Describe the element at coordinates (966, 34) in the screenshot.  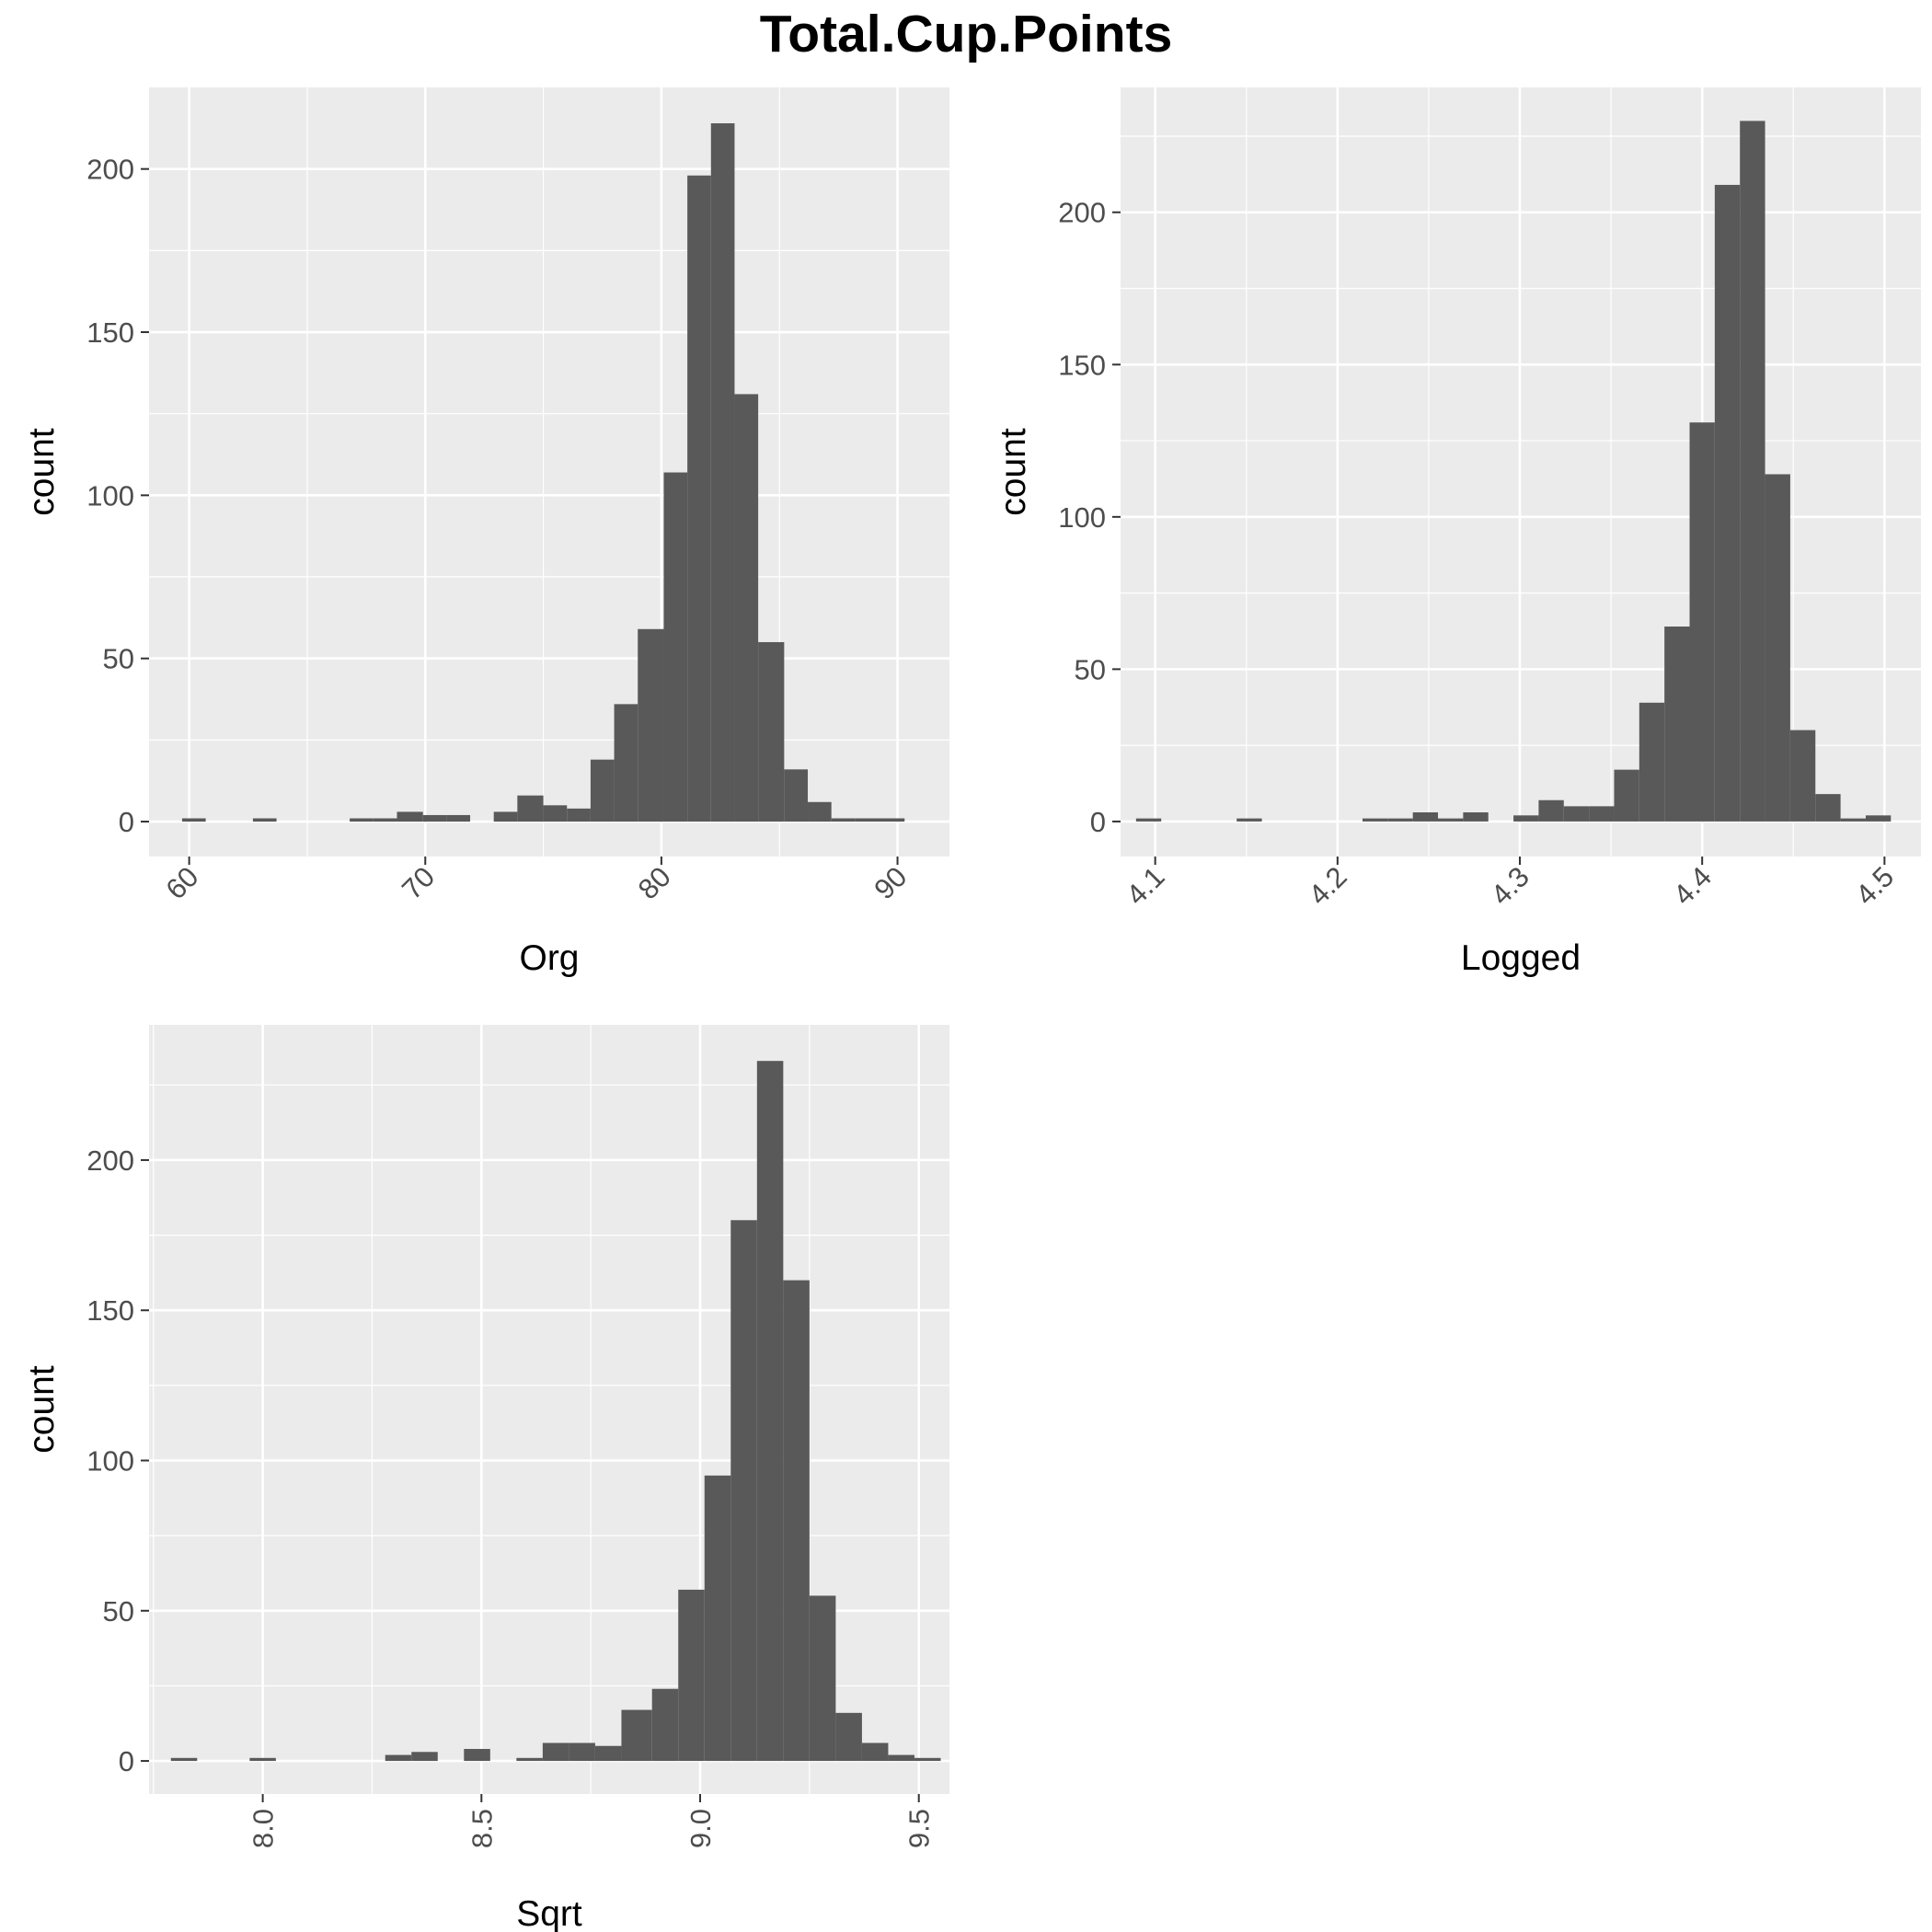
I see `figure-title: Total.Cup.Points` at that location.